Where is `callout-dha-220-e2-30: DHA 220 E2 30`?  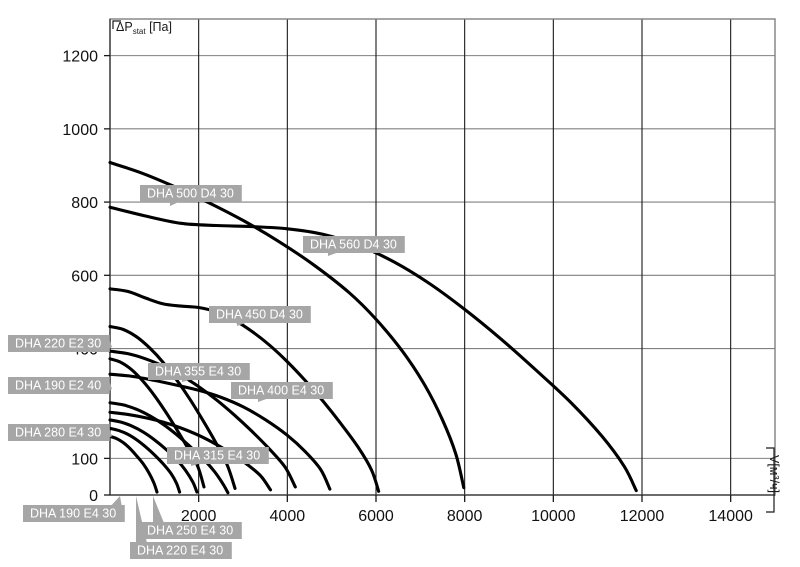 callout-dha-220-e2-30: DHA 220 E2 30 is located at coordinates (60, 343).